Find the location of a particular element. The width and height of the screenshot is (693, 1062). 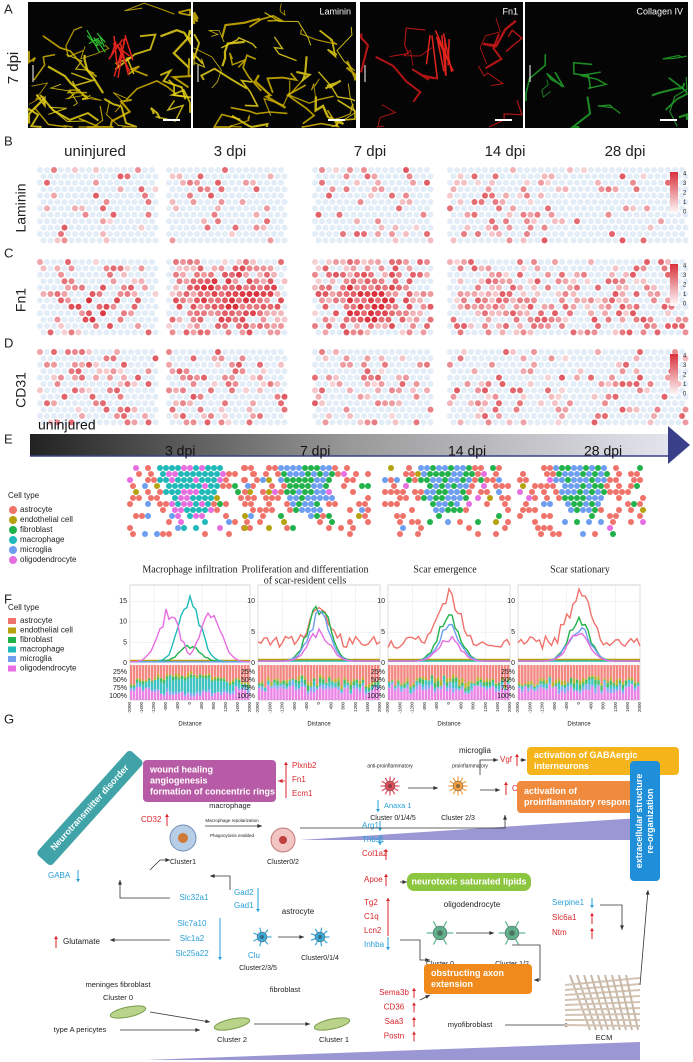

x-tick-label: 800 is located at coordinates (343, 706).